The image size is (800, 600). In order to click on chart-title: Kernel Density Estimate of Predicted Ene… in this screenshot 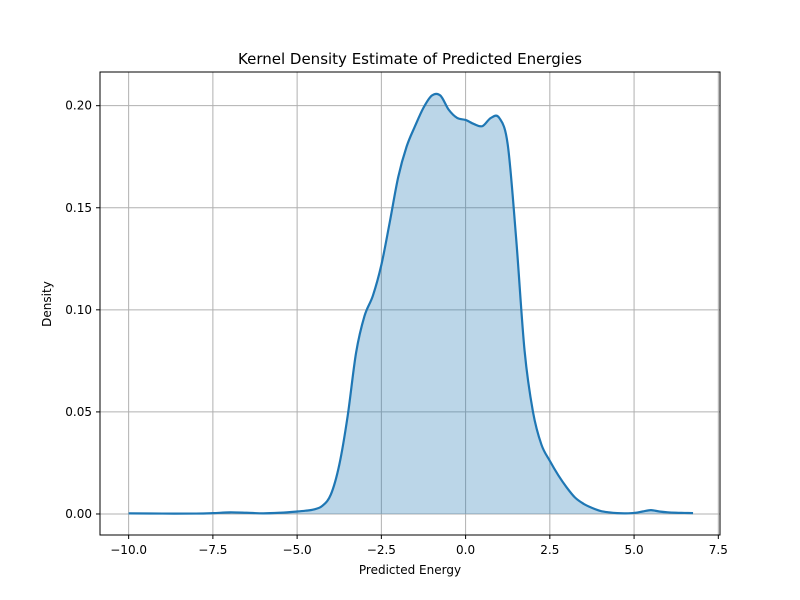, I will do `click(410, 59)`.